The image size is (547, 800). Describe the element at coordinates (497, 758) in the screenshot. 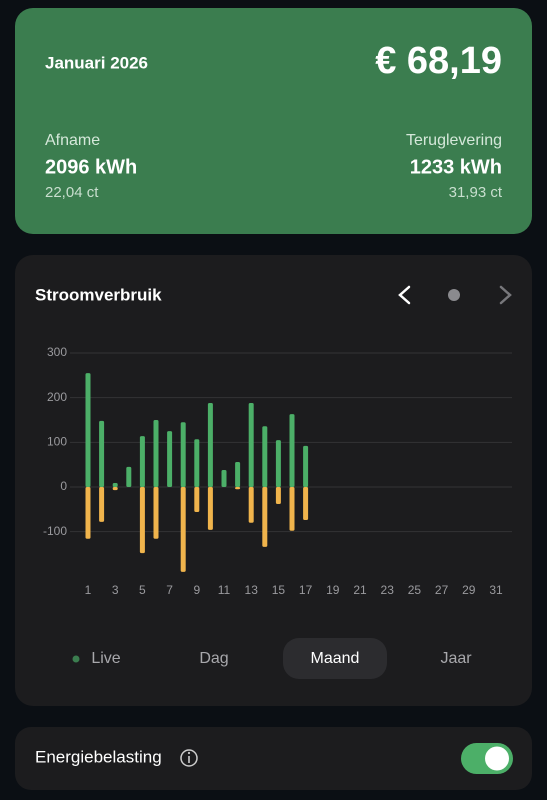

I see `toggle-knob` at that location.